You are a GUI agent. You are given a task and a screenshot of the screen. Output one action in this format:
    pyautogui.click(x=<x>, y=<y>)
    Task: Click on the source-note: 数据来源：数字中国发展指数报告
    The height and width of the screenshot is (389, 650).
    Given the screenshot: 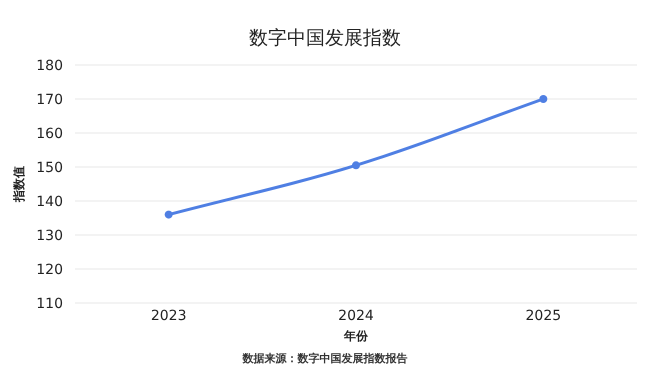 What is the action you would take?
    pyautogui.click(x=325, y=358)
    